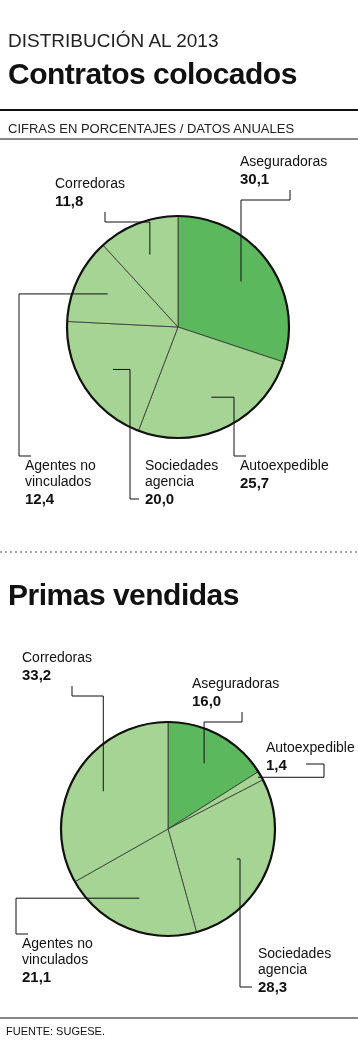 Image resolution: width=358 pixels, height=1045 pixels. I want to click on chart-title: Primas vendidas, so click(123, 594).